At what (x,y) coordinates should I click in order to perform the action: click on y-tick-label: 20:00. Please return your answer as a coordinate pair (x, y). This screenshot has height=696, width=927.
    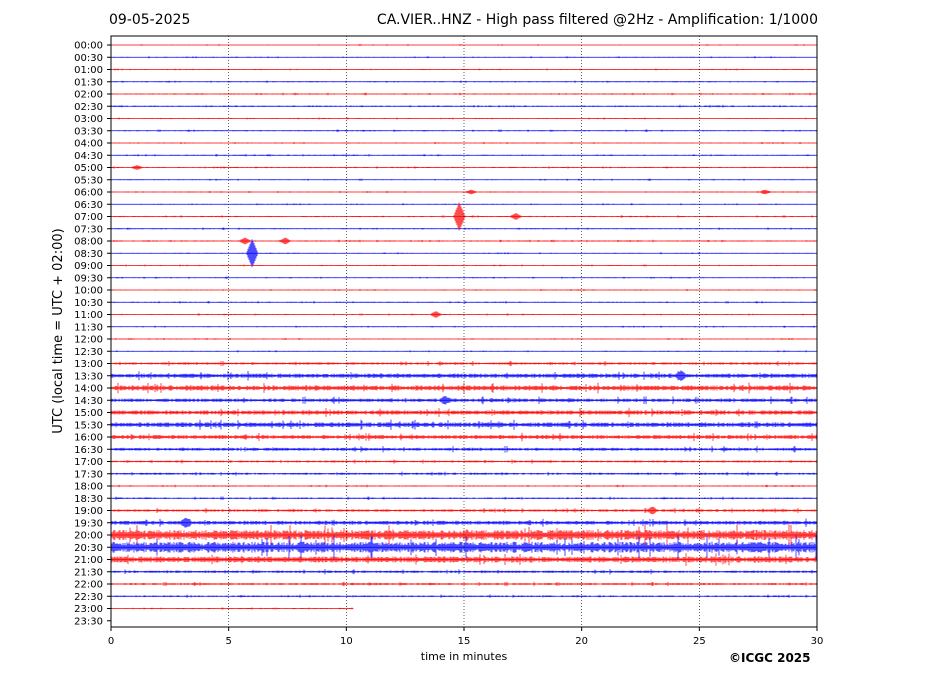
    Looking at the image, I should click on (88, 536).